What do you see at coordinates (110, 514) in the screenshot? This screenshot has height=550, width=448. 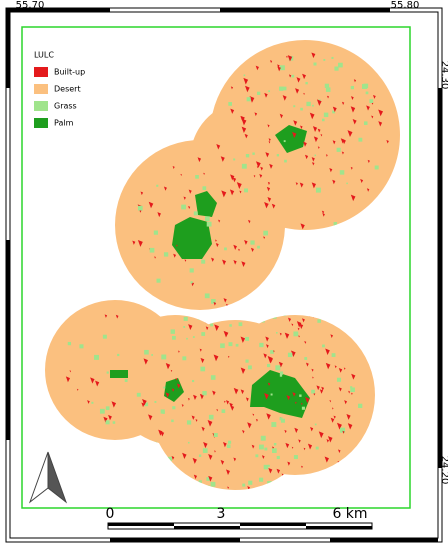 I see `scale-label: 0` at bounding box center [110, 514].